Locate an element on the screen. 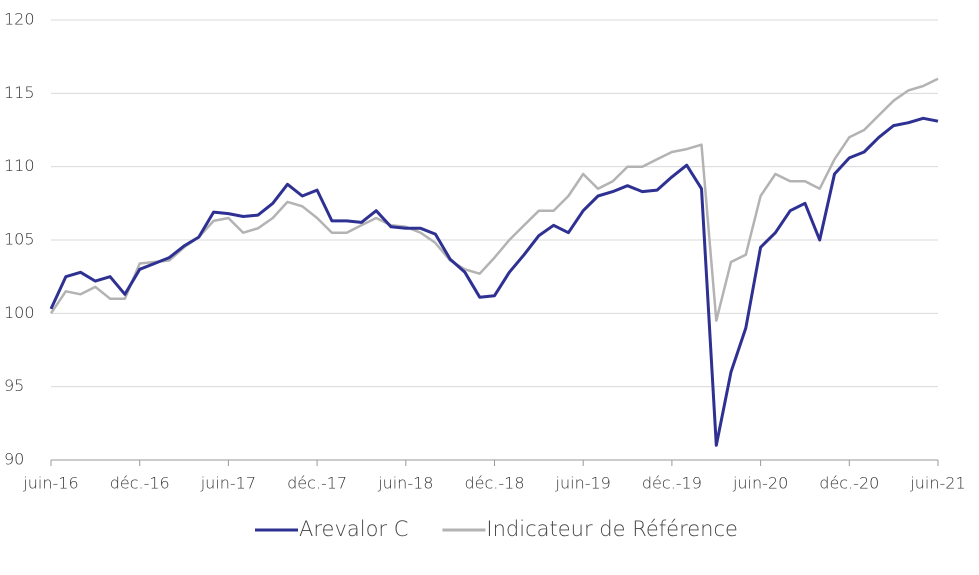 Image resolution: width=979 pixels, height=575 pixels. x-tick-label: juin-19 is located at coordinates (583, 483).